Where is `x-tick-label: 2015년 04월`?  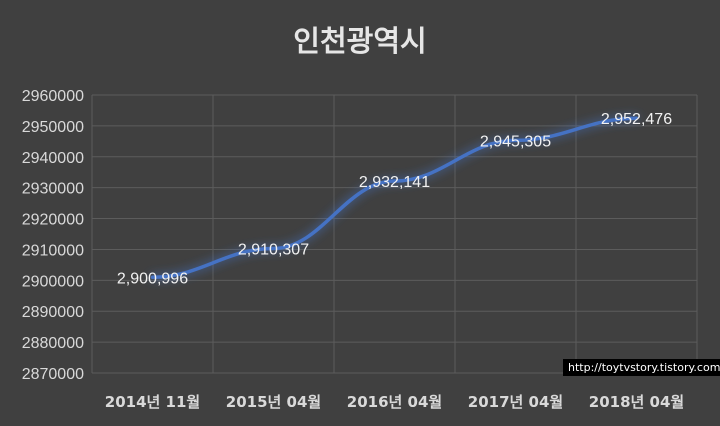 x-tick-label: 2015년 04월 is located at coordinates (273, 402).